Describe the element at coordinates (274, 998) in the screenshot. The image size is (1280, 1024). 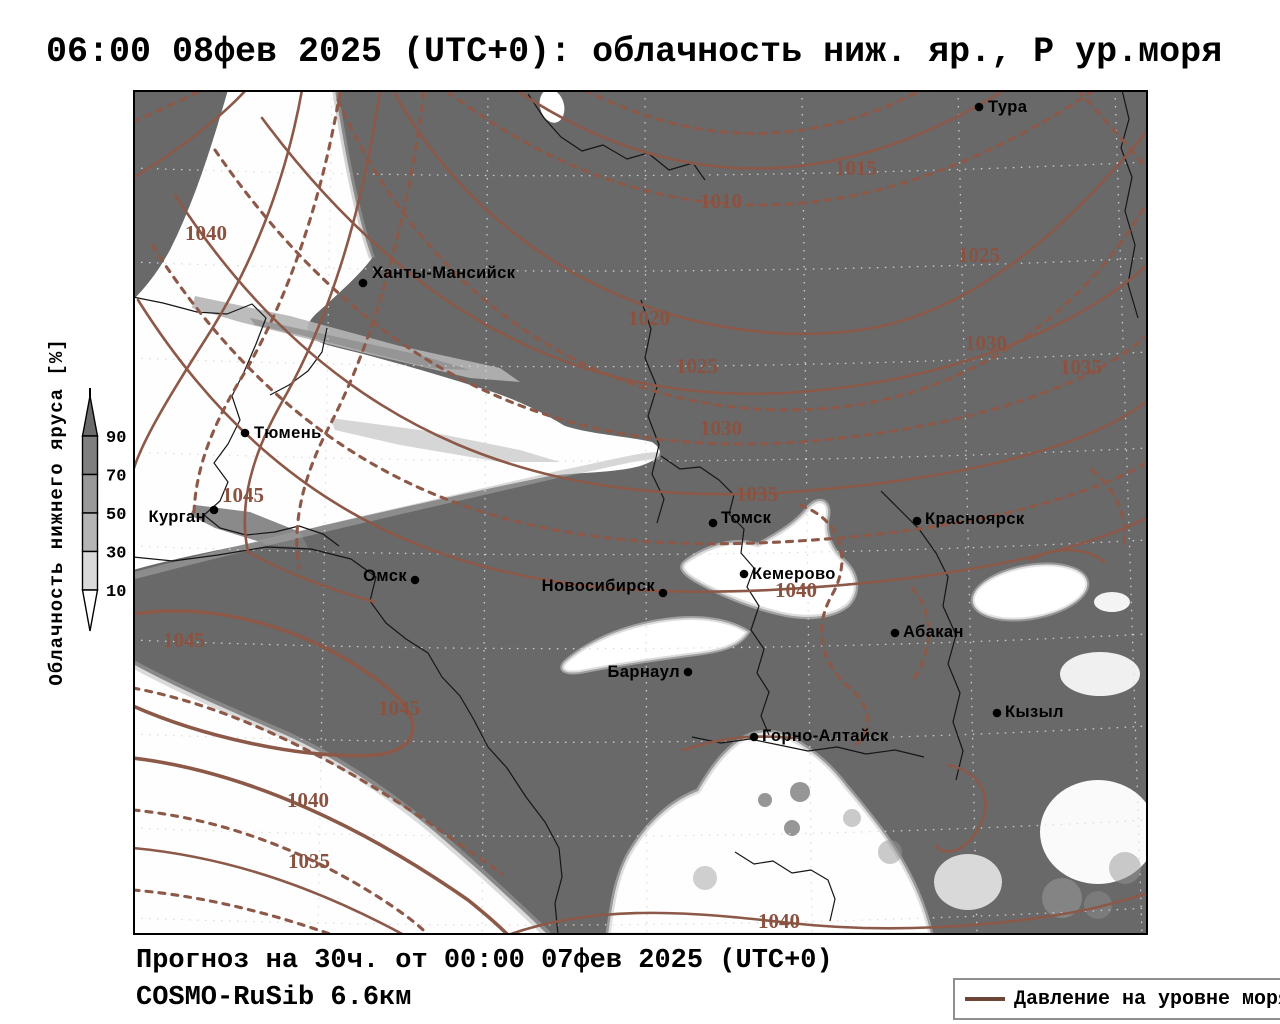
I see `model-info: COSMO-RuSib 6.6км` at that location.